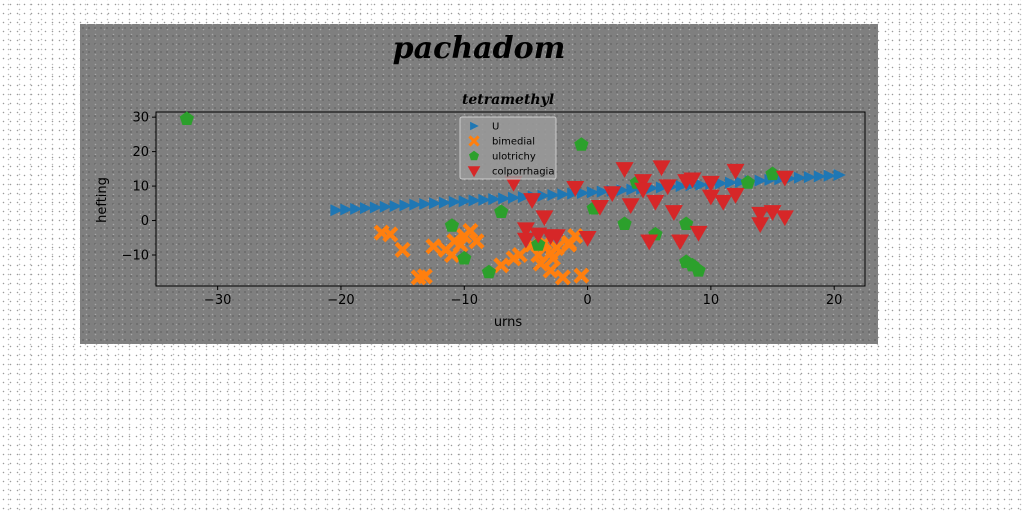 The height and width of the screenshot is (512, 1024). What do you see at coordinates (587, 300) in the screenshot?
I see `x-tick-label: 0` at bounding box center [587, 300].